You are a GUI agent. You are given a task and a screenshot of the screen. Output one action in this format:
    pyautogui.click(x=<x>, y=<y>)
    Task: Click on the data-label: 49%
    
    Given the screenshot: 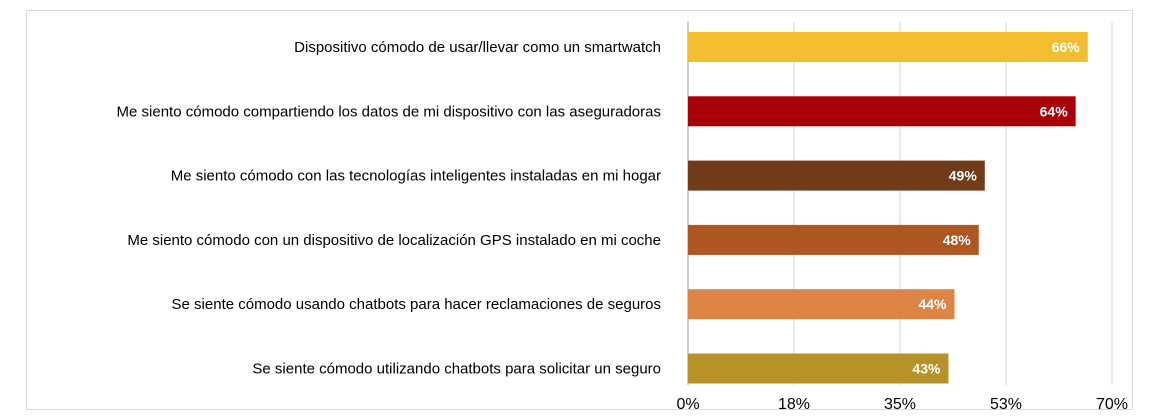 What is the action you would take?
    pyautogui.click(x=963, y=176)
    